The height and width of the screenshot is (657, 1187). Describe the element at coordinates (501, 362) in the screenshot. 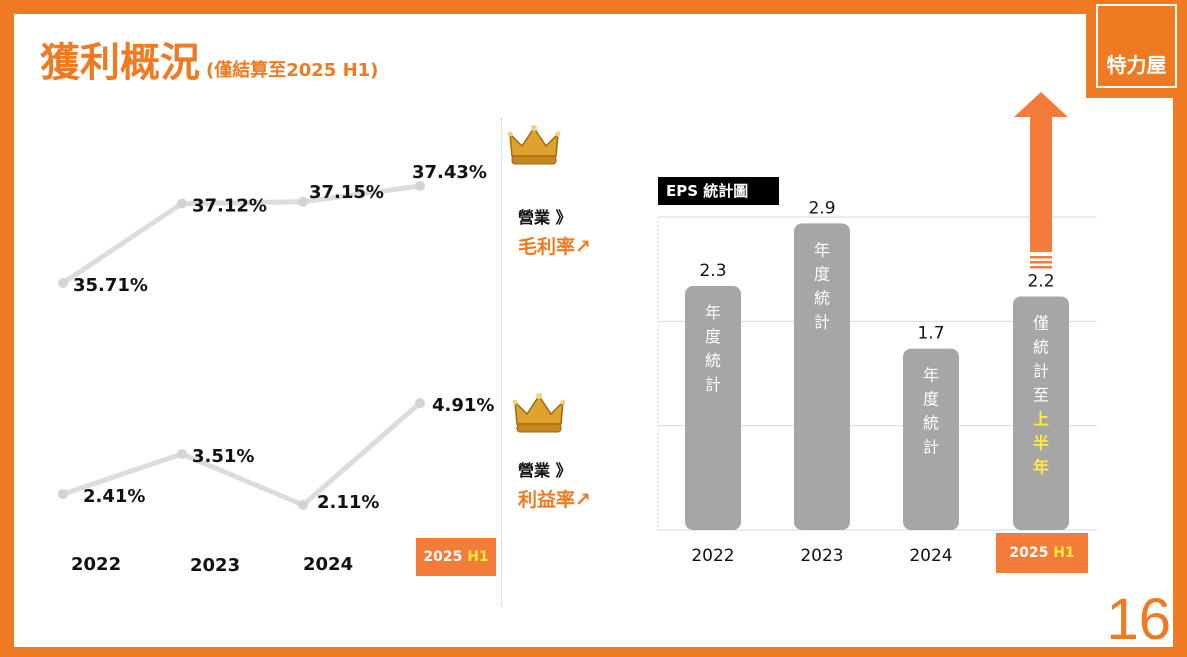

I see `section-divider` at that location.